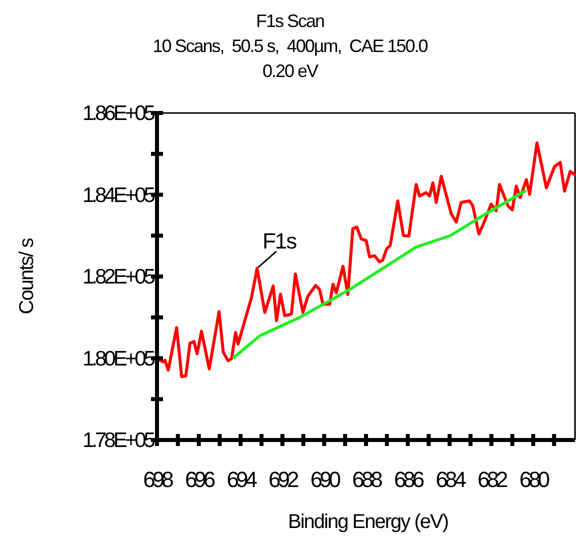 This screenshot has height=538, width=576. I want to click on x-tick-label: 682, so click(493, 479).